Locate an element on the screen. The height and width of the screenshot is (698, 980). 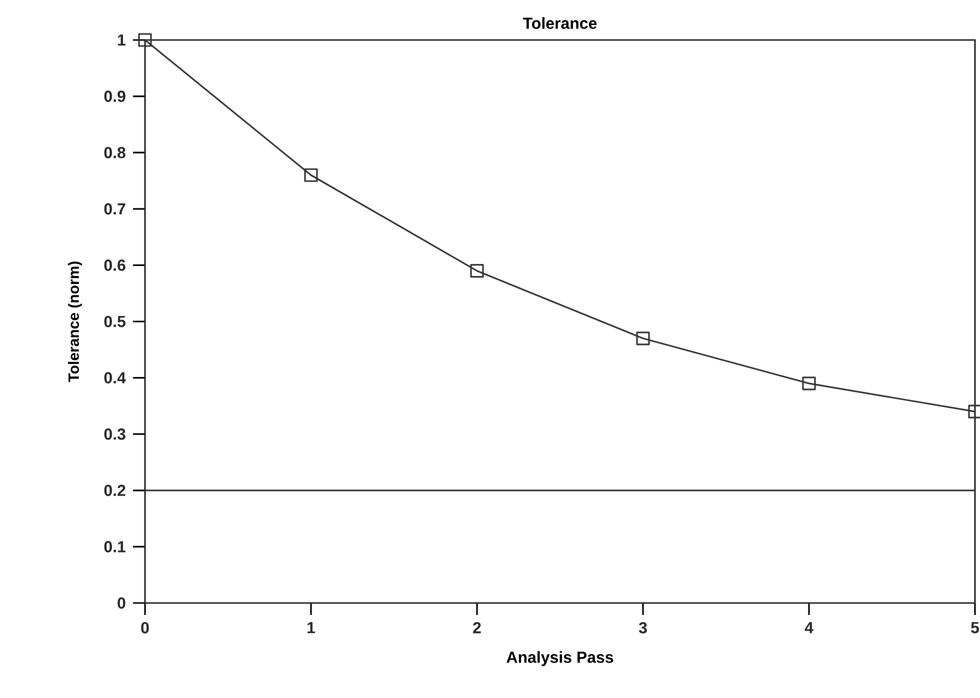
y-tick-label: 0.7 is located at coordinates (115, 209).